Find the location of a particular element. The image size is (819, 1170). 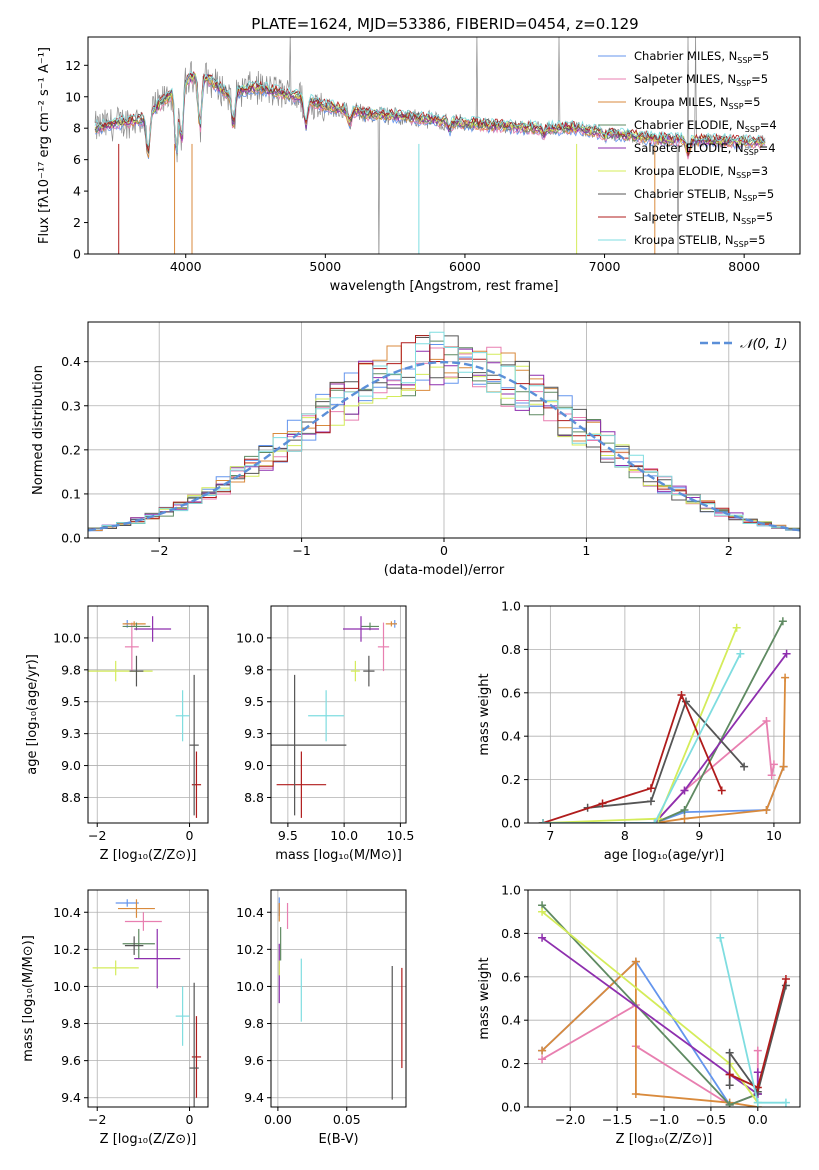

weight_vs_Z-frame is located at coordinates (664, 998).